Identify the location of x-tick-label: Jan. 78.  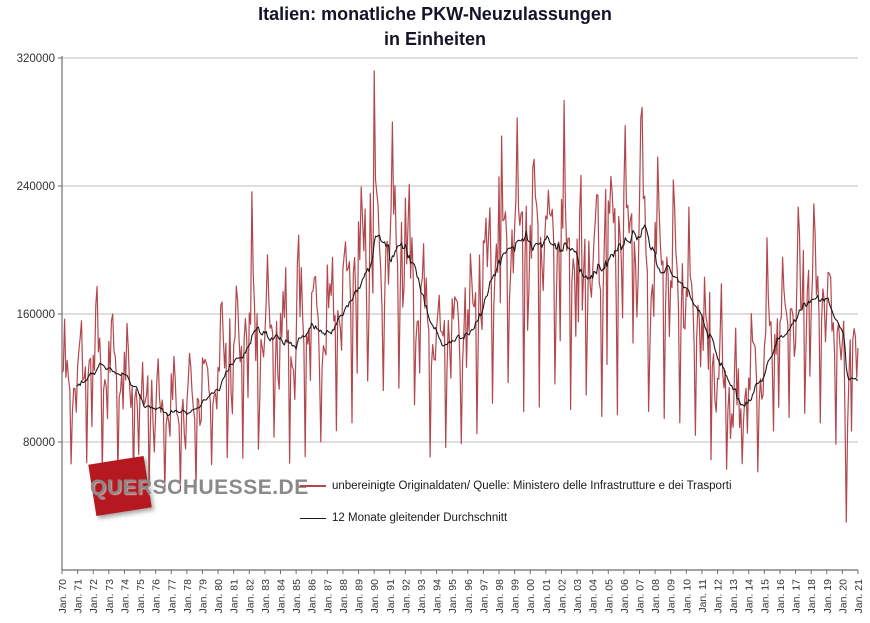
(188, 596).